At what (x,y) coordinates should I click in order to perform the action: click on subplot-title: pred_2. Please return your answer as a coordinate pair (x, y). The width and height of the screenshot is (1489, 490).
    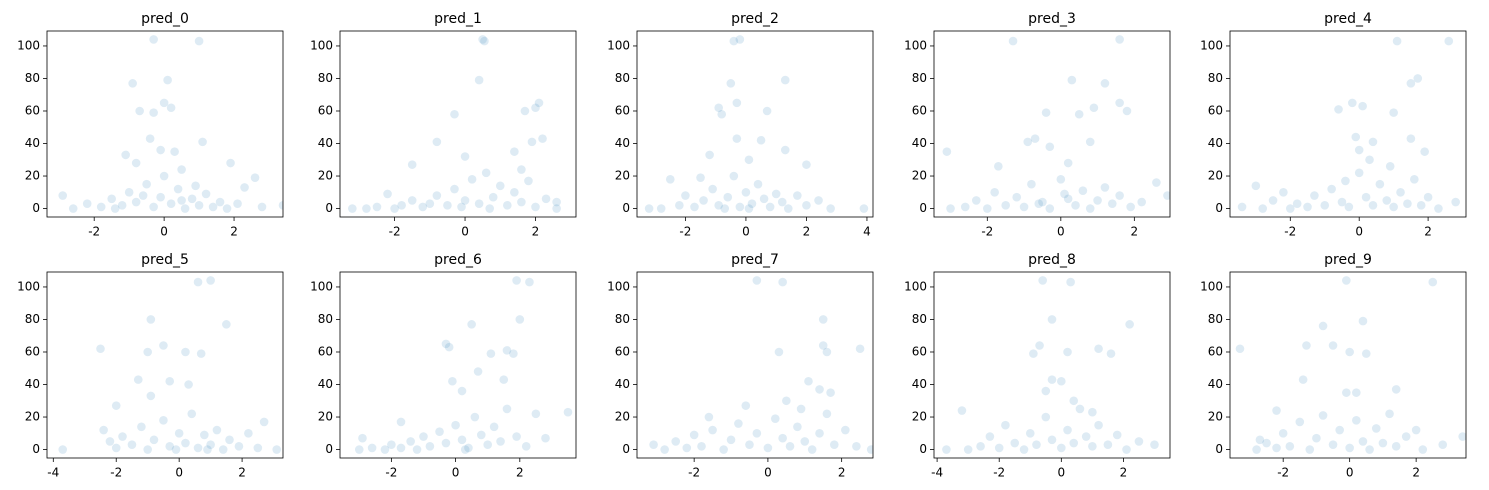
    Looking at the image, I should click on (755, 19).